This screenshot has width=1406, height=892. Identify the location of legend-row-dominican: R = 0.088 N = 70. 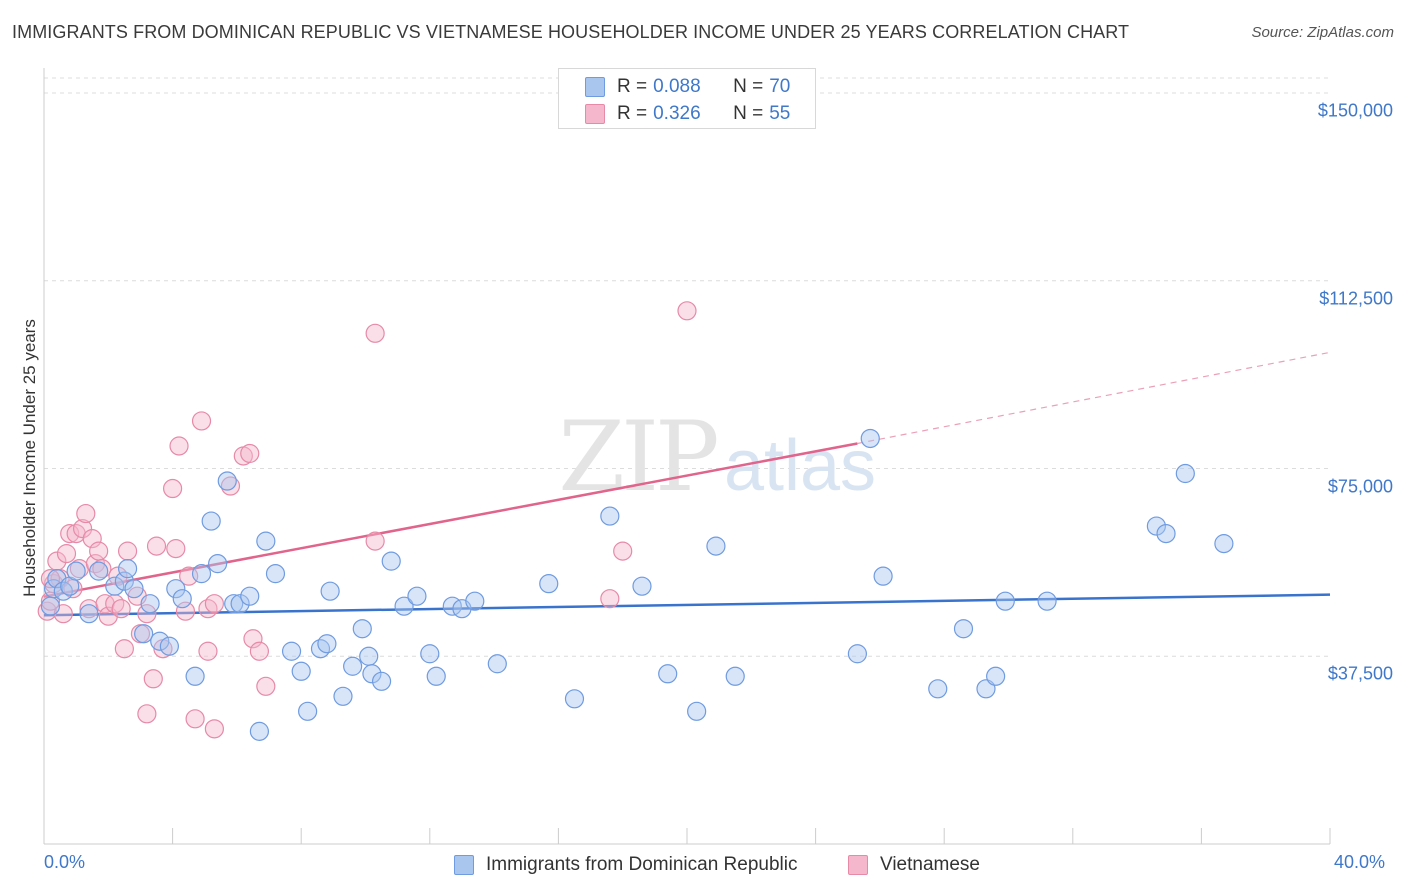
(687, 87).